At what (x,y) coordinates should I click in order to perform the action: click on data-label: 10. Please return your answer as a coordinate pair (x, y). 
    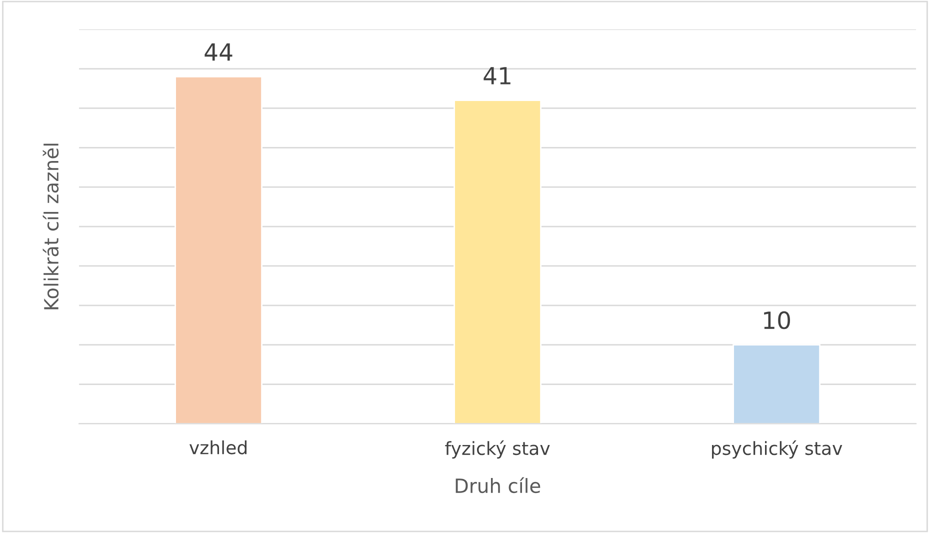
    Looking at the image, I should click on (777, 320).